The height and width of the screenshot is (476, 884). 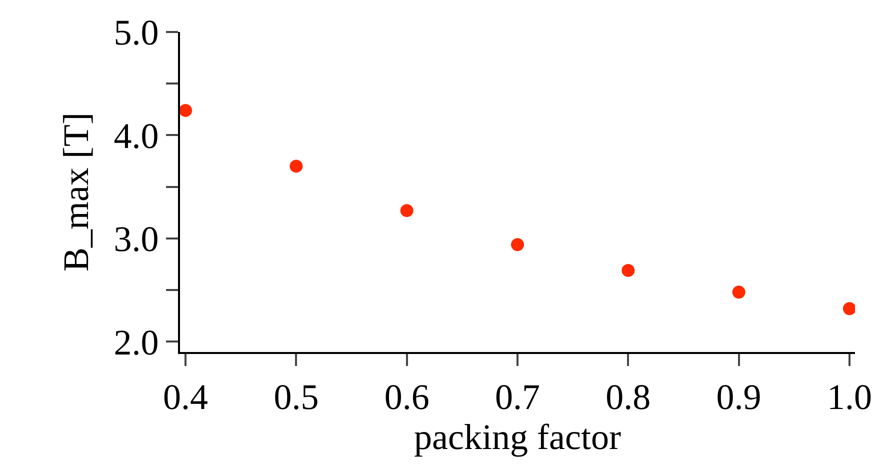 What do you see at coordinates (136, 32) in the screenshot?
I see `y-tick-label: 5.0` at bounding box center [136, 32].